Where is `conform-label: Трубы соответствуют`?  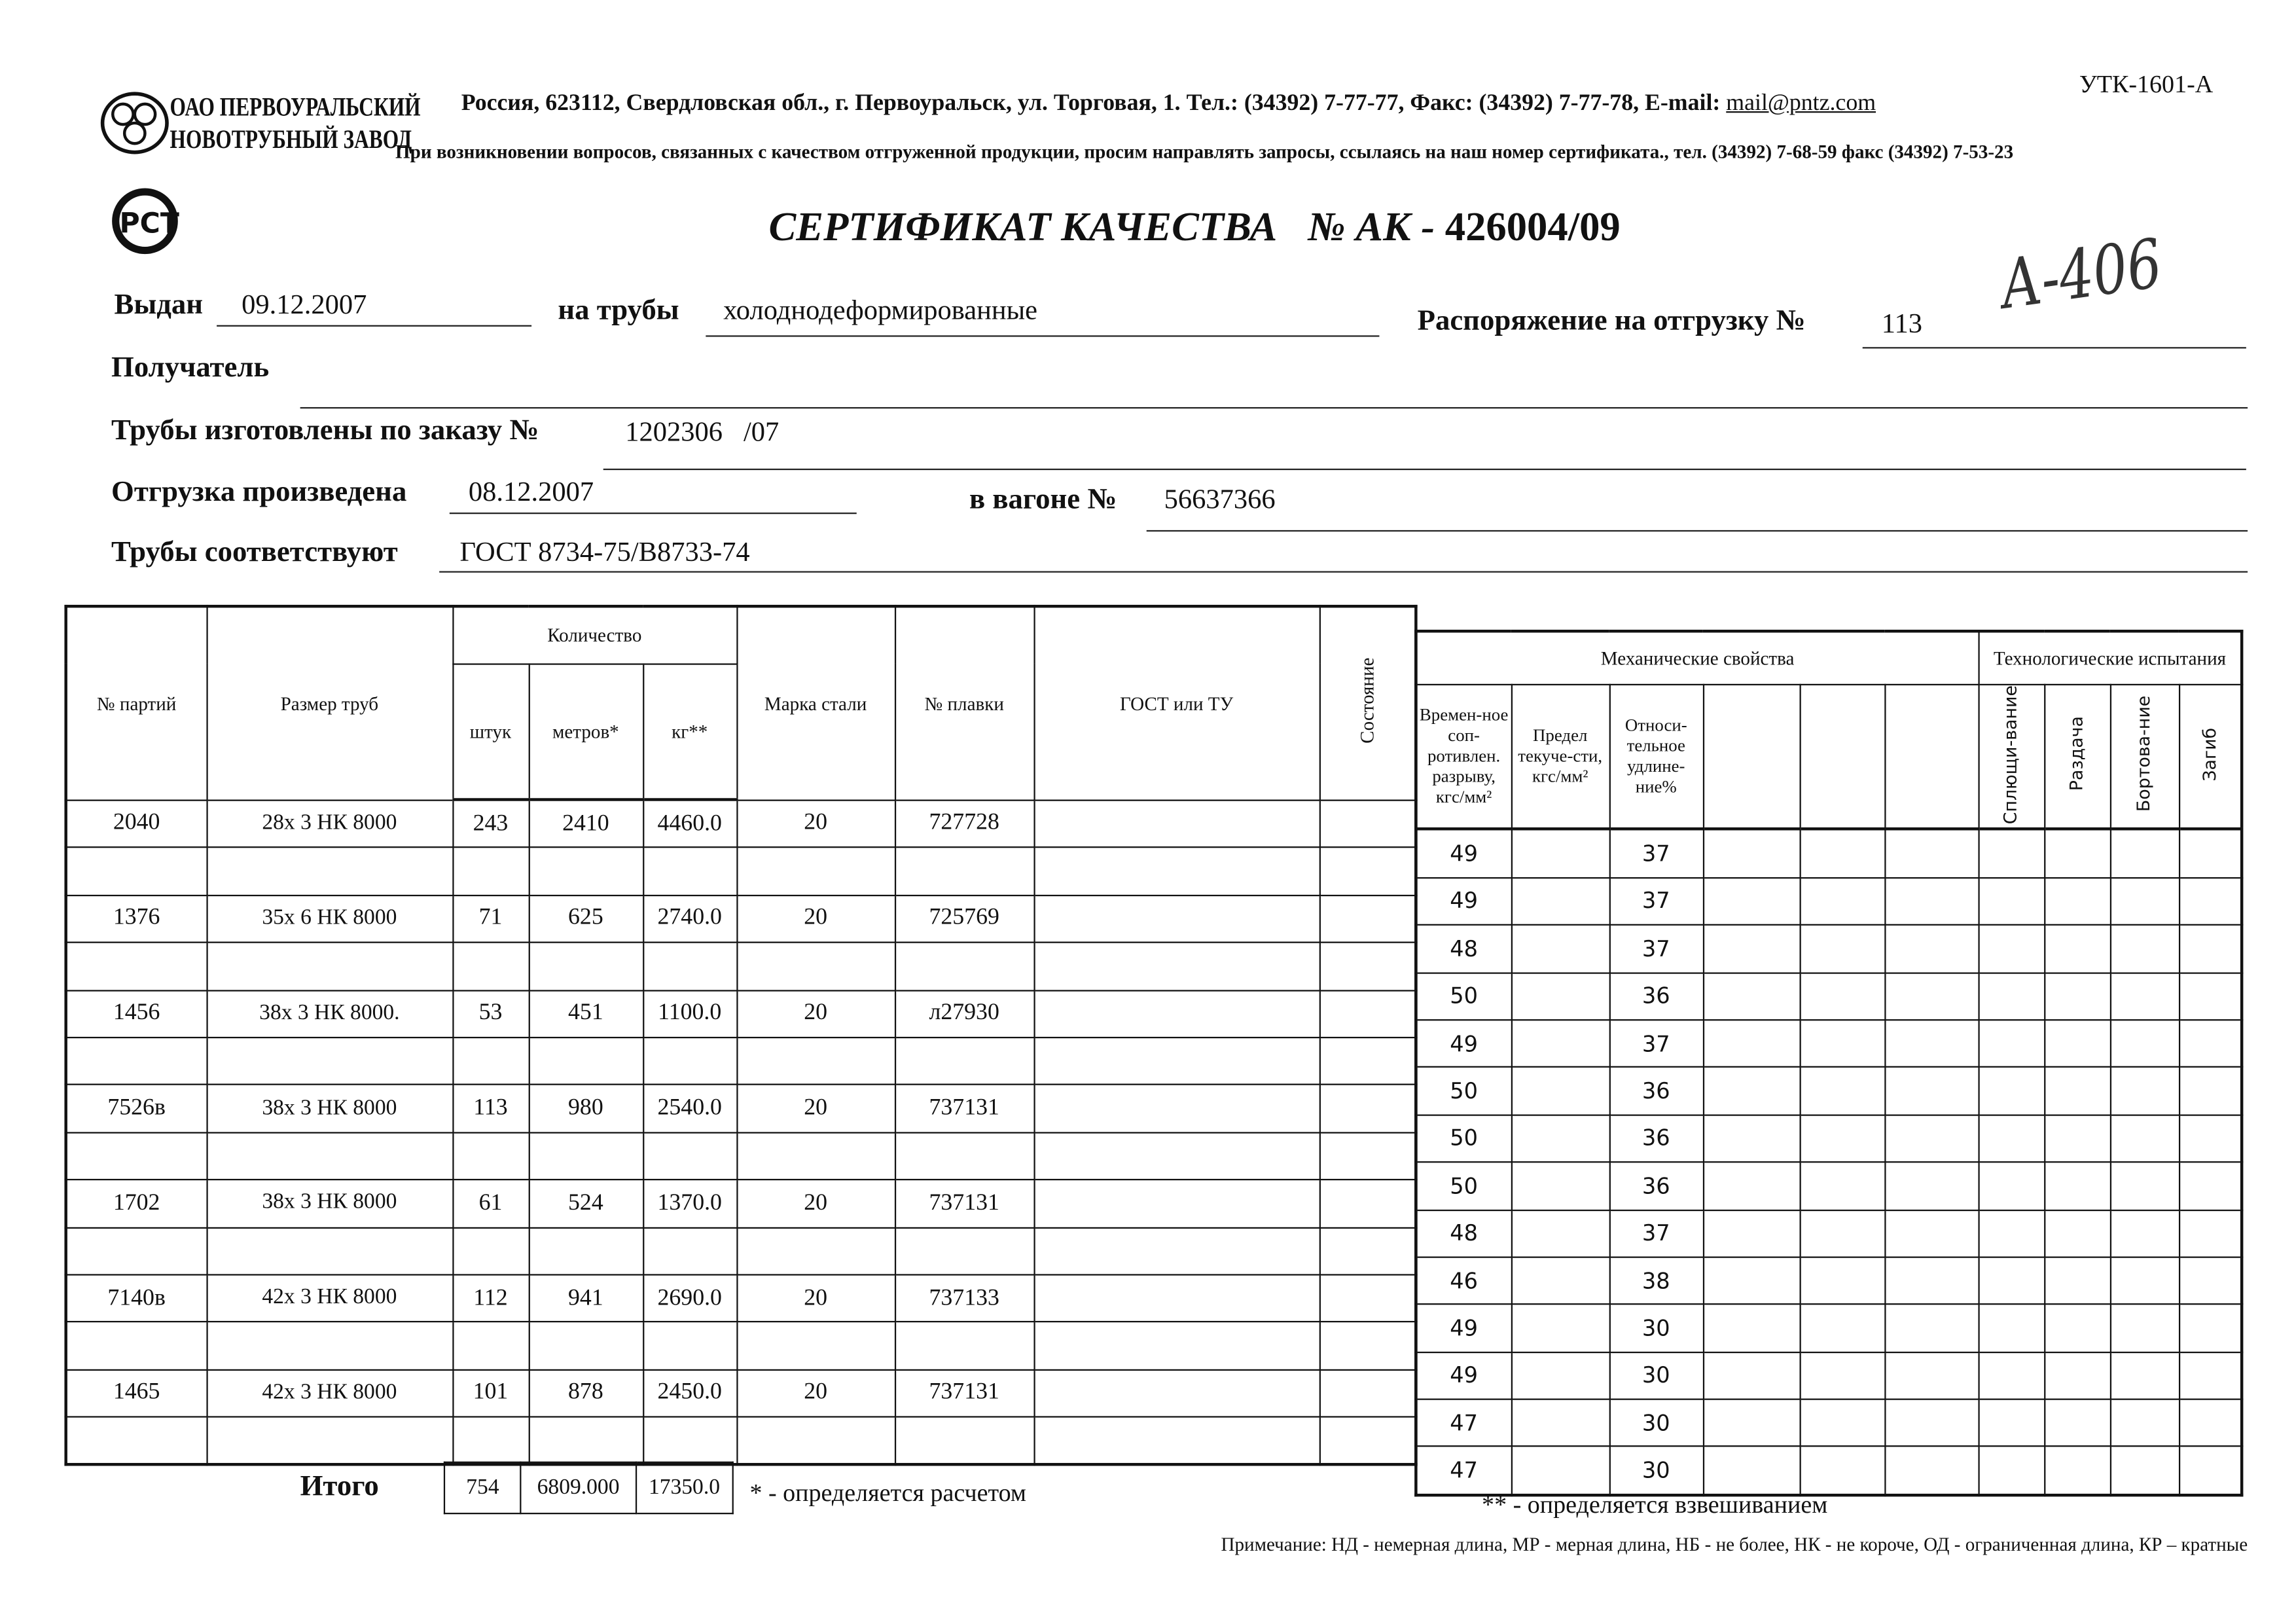 conform-label: Трубы соответствуют is located at coordinates (254, 552).